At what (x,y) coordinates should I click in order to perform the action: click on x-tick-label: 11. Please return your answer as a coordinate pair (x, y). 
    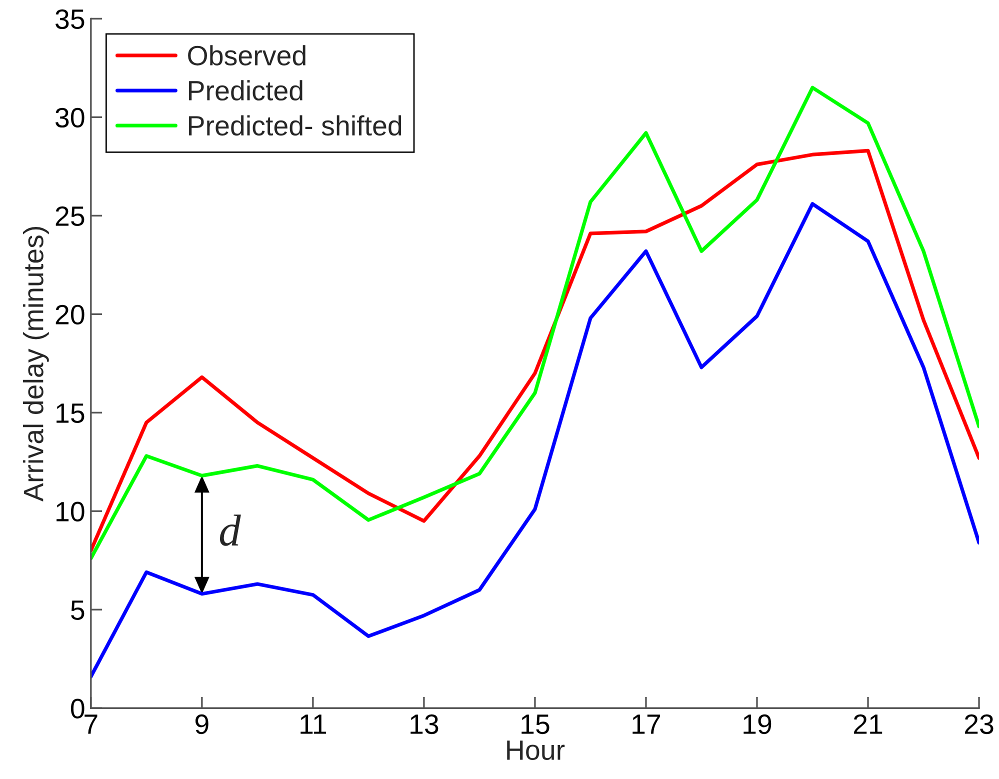
    Looking at the image, I should click on (313, 724).